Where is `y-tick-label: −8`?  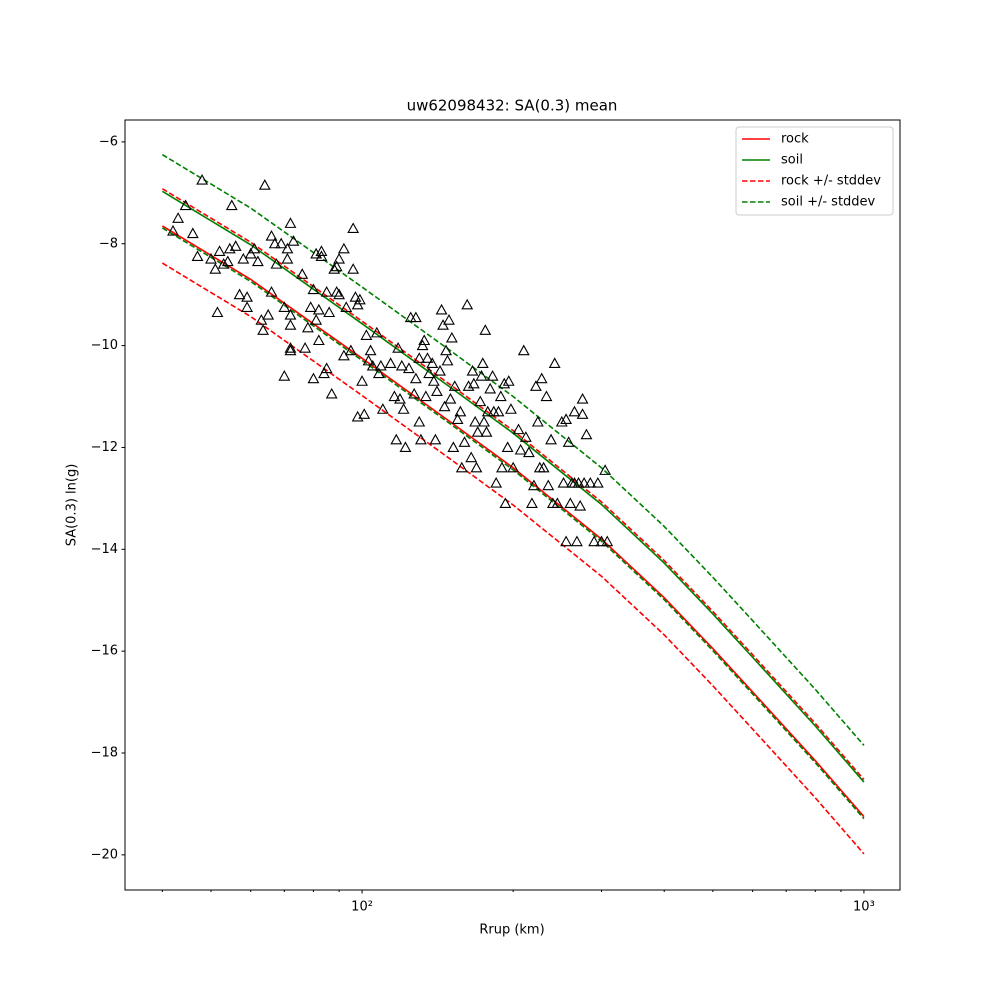
y-tick-label: −8 is located at coordinates (108, 243).